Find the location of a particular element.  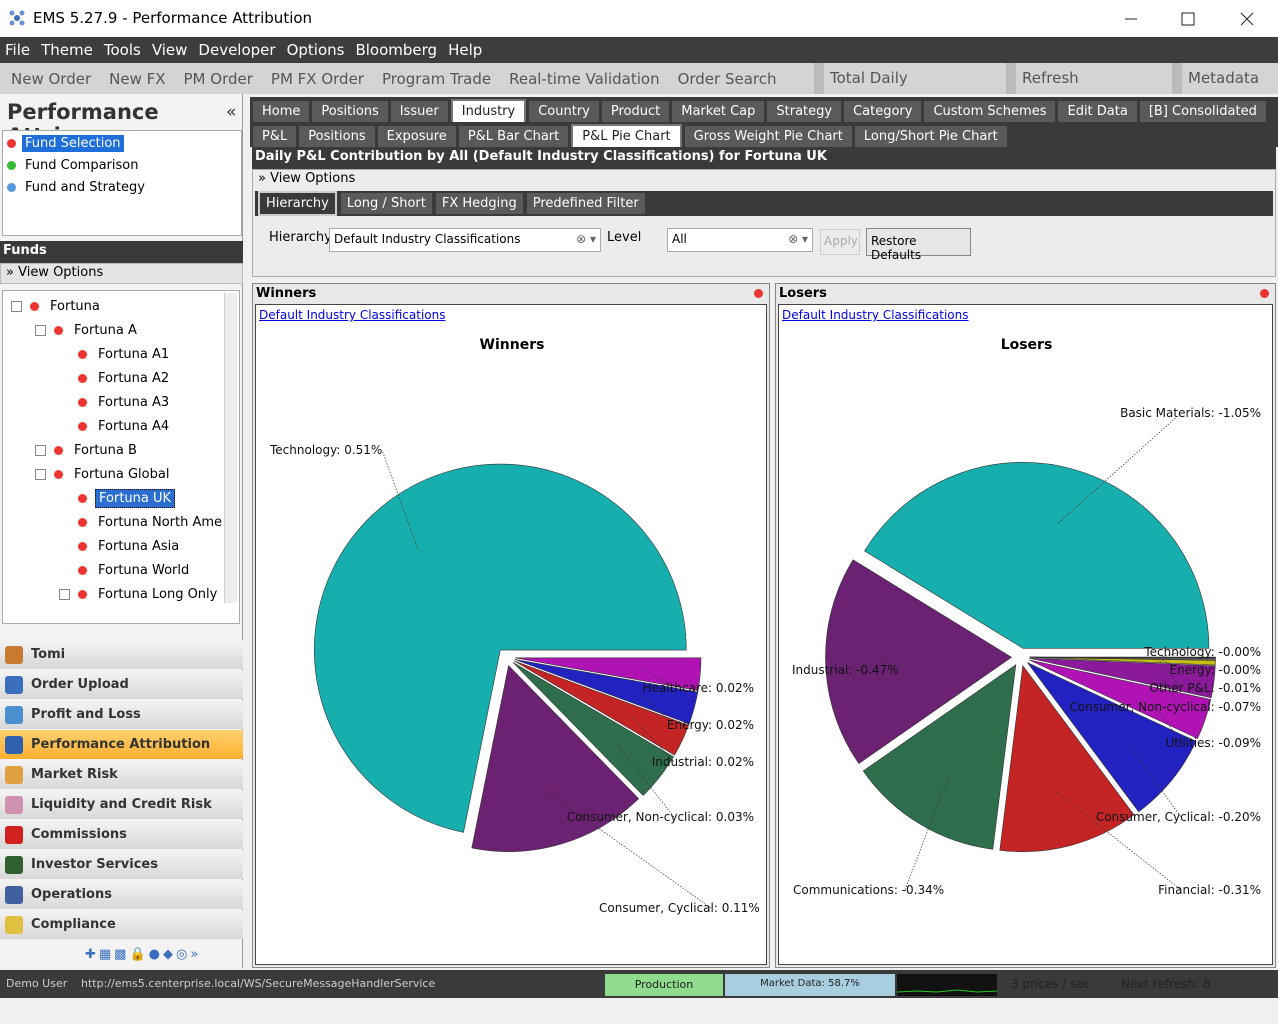

module-button: Liquidity and Credit Risk is located at coordinates (121, 804).